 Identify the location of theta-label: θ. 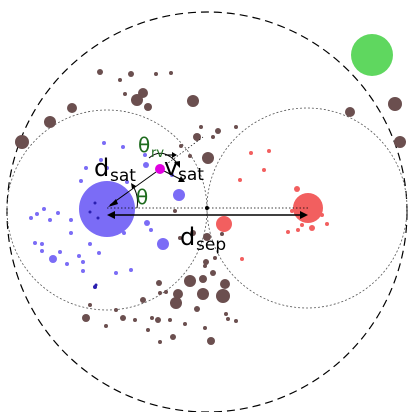
(142, 197).